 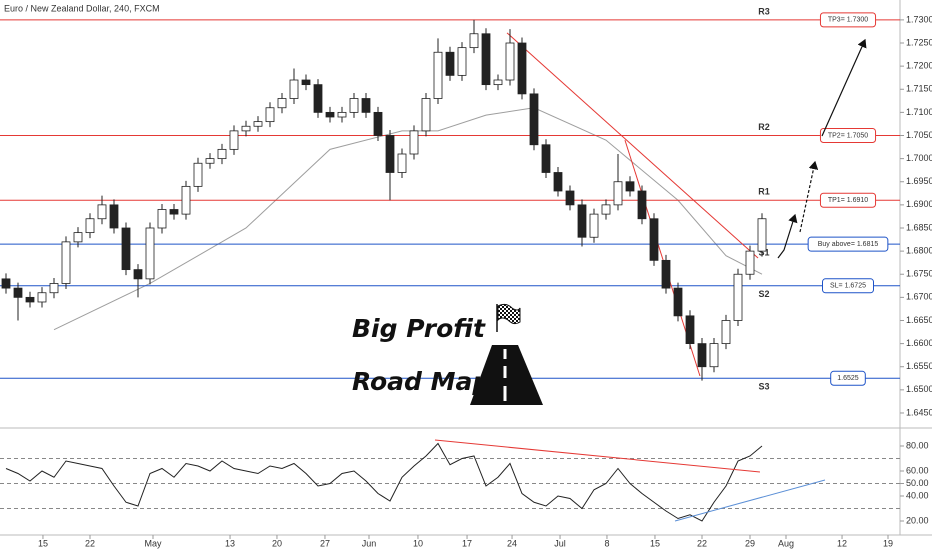 What do you see at coordinates (506, 375) in the screenshot?
I see `road-icon` at bounding box center [506, 375].